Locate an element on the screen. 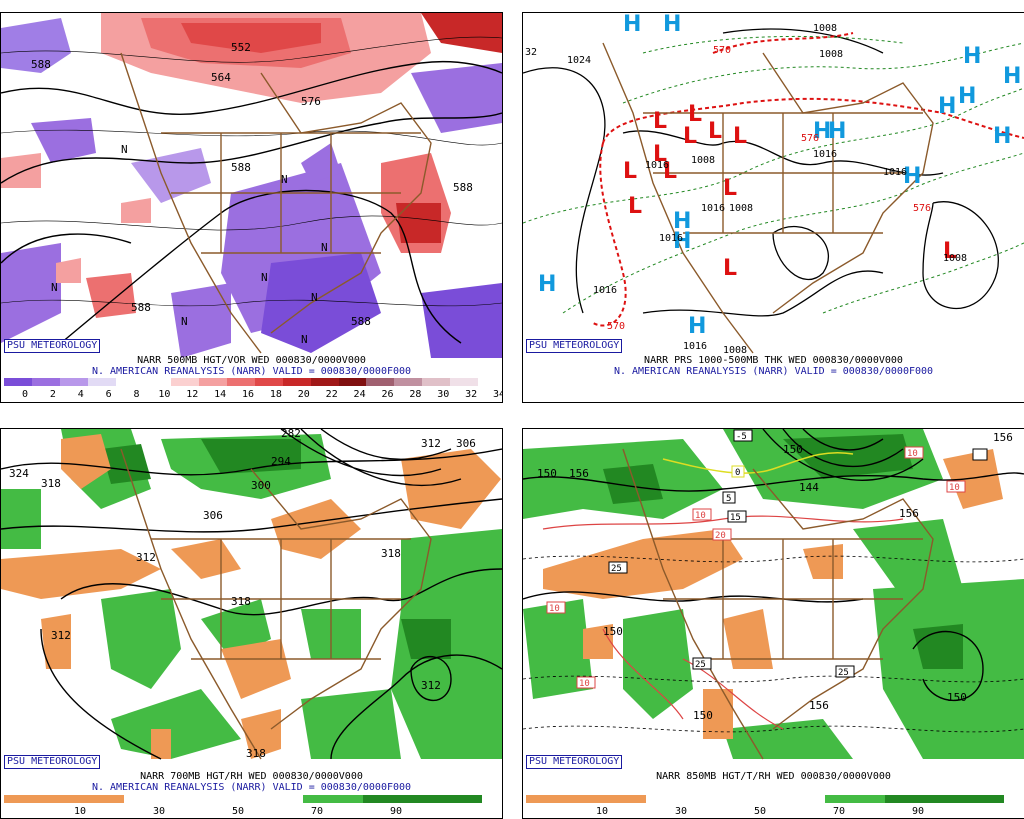  svg-text: -5 is located at coordinates (741, 437).